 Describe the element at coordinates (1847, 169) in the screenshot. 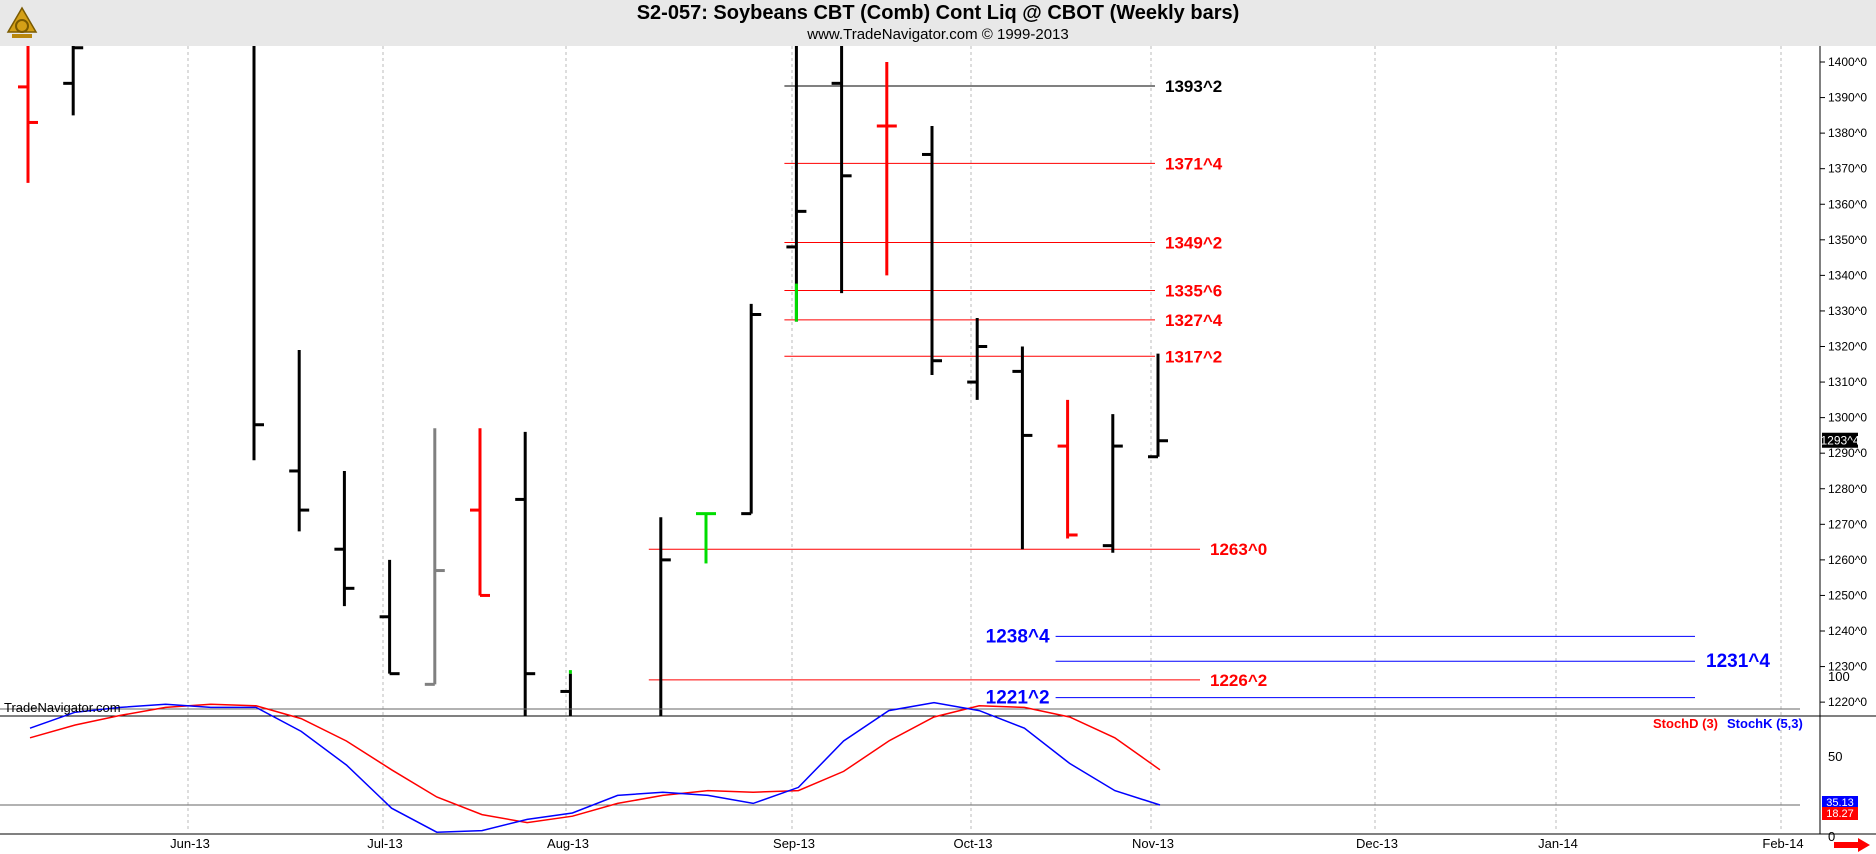

I see `y-tick-label: 1370^0` at that location.